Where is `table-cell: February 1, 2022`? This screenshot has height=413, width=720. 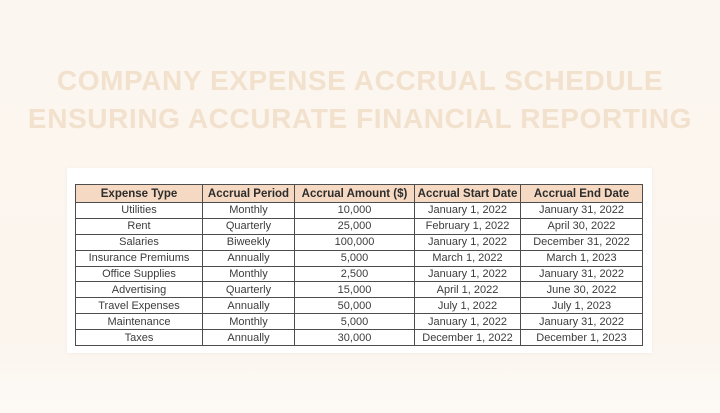 table-cell: February 1, 2022 is located at coordinates (467, 226).